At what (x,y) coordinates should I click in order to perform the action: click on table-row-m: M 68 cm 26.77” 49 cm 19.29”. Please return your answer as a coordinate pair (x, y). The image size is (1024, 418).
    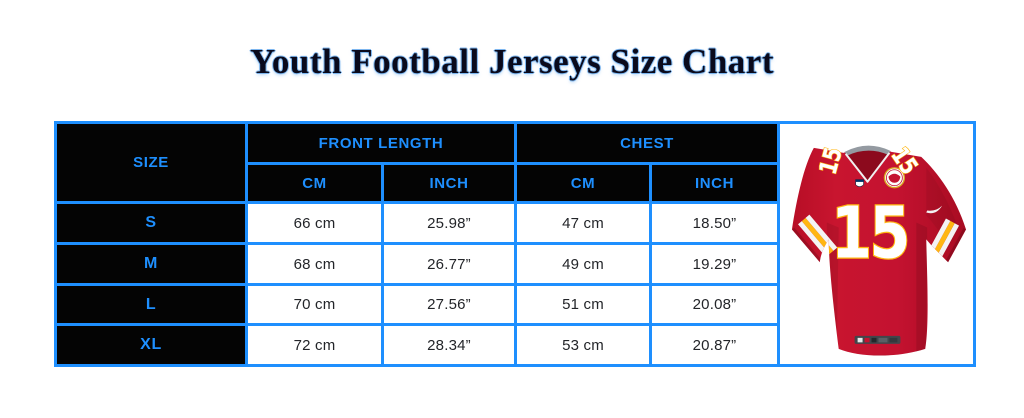
    Looking at the image, I should click on (514, 264).